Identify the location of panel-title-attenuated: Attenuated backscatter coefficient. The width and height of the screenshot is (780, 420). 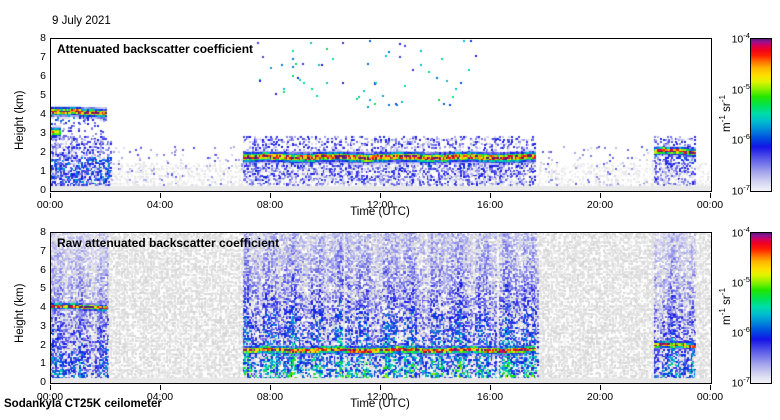
(155, 49).